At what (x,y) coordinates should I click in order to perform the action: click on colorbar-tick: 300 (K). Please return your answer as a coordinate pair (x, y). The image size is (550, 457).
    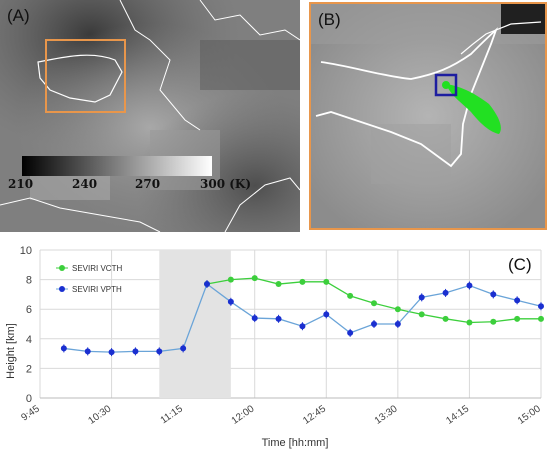
    Looking at the image, I should click on (226, 184).